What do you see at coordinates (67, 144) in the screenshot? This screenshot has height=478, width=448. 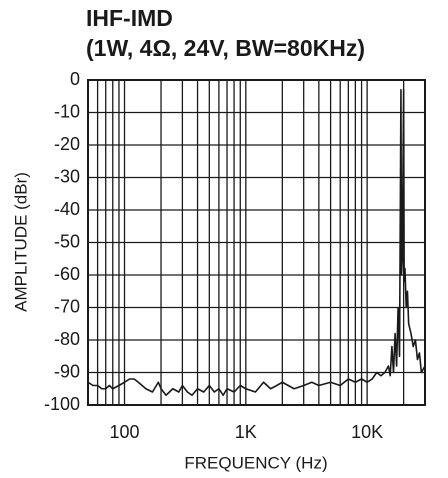 I see `y-tick-label: -20` at bounding box center [67, 144].